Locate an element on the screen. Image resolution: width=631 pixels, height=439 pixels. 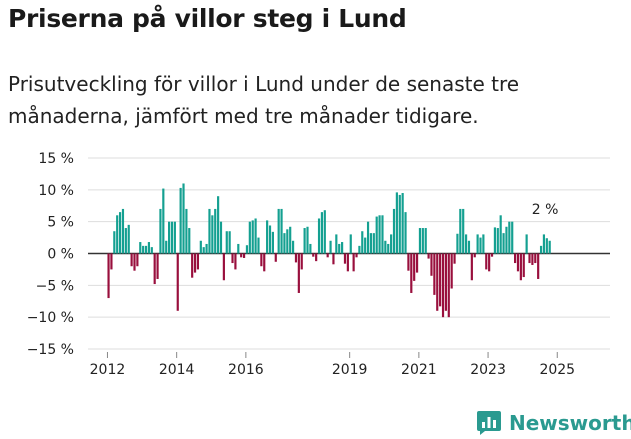
newsworthy-logo-icon is located at coordinates (489, 423).